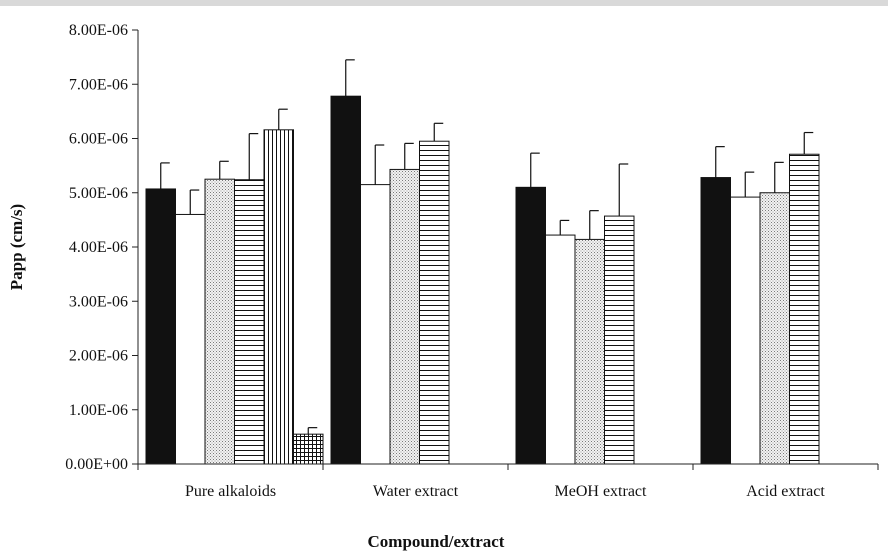 This screenshot has width=888, height=552. I want to click on x-tick-label: MeOH extract, so click(601, 491).